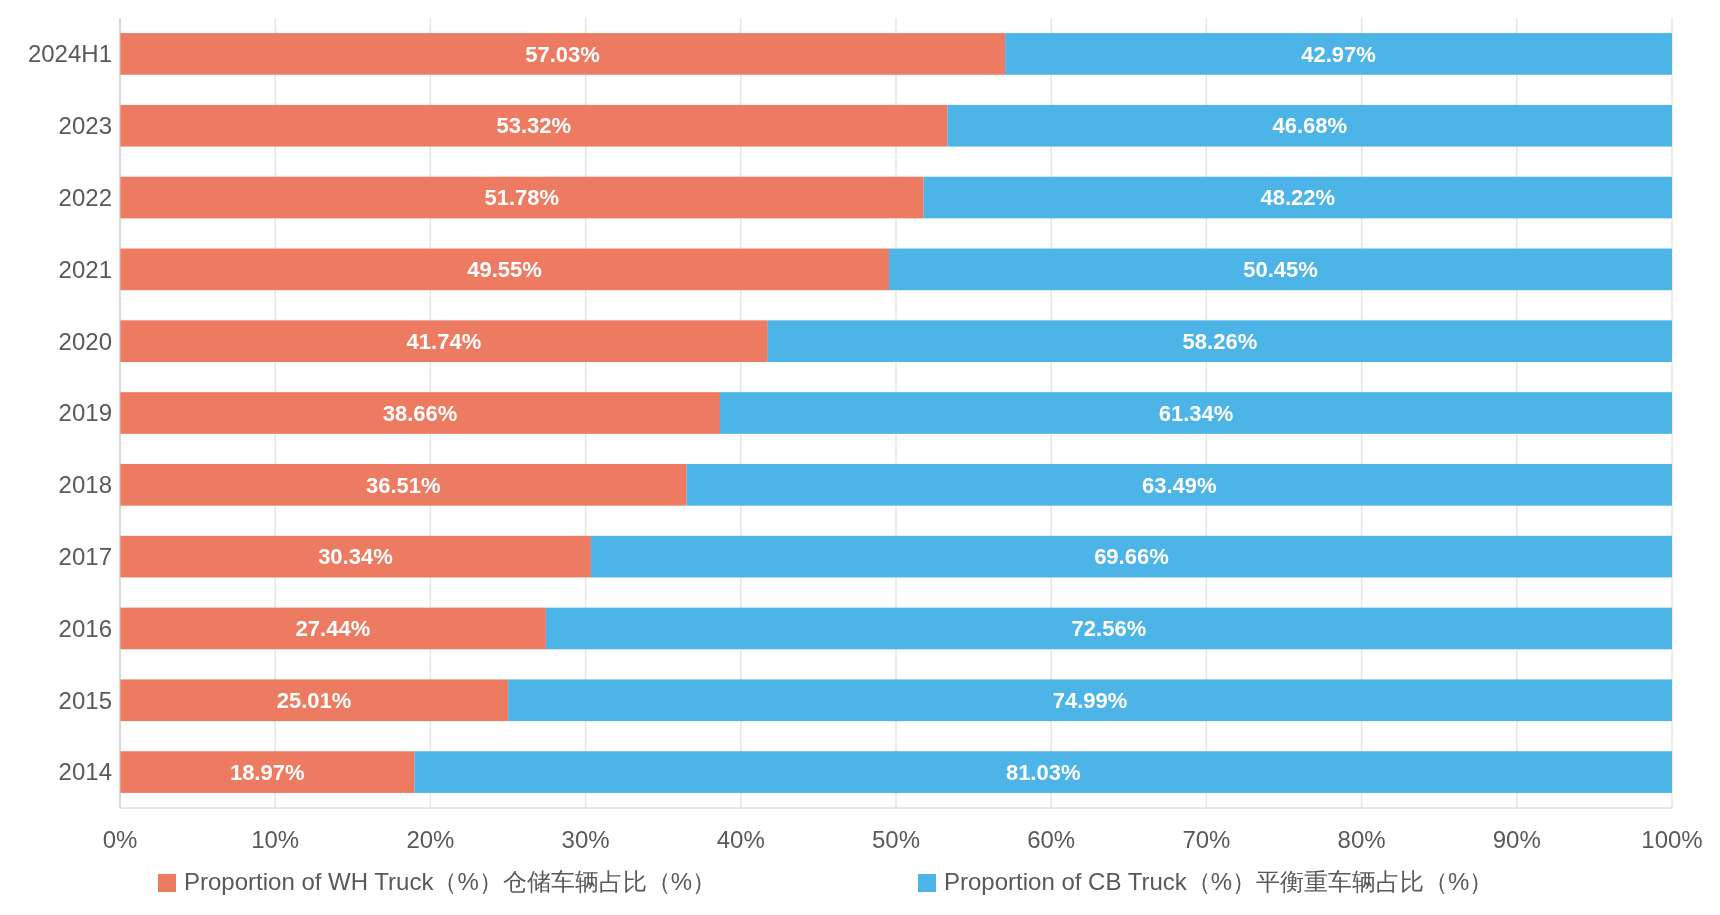 The image size is (1720, 915). I want to click on data-label: 25.01%, so click(314, 700).